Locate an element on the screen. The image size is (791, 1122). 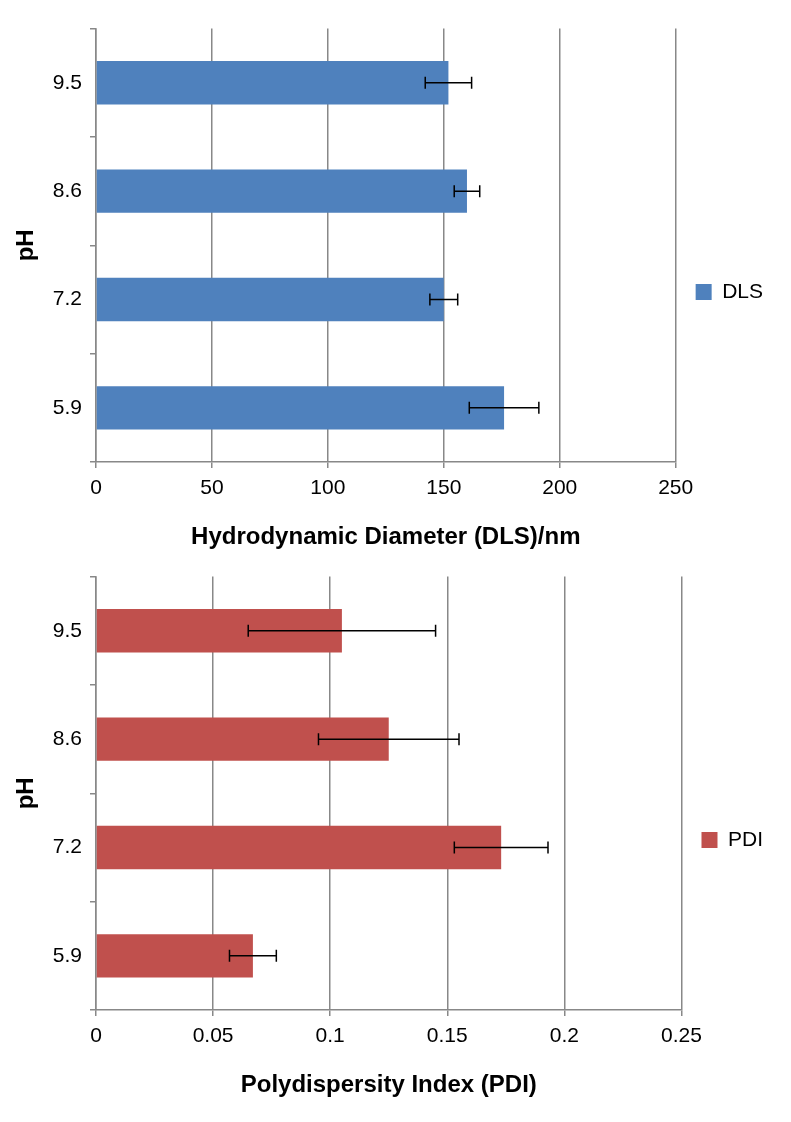
x-tick-label: 150 is located at coordinates (444, 487).